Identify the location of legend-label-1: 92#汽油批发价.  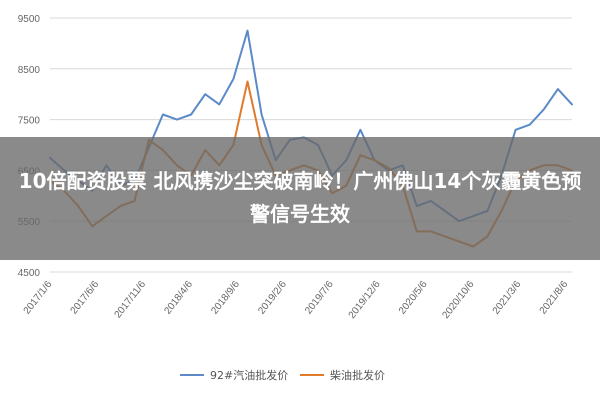
(249, 375).